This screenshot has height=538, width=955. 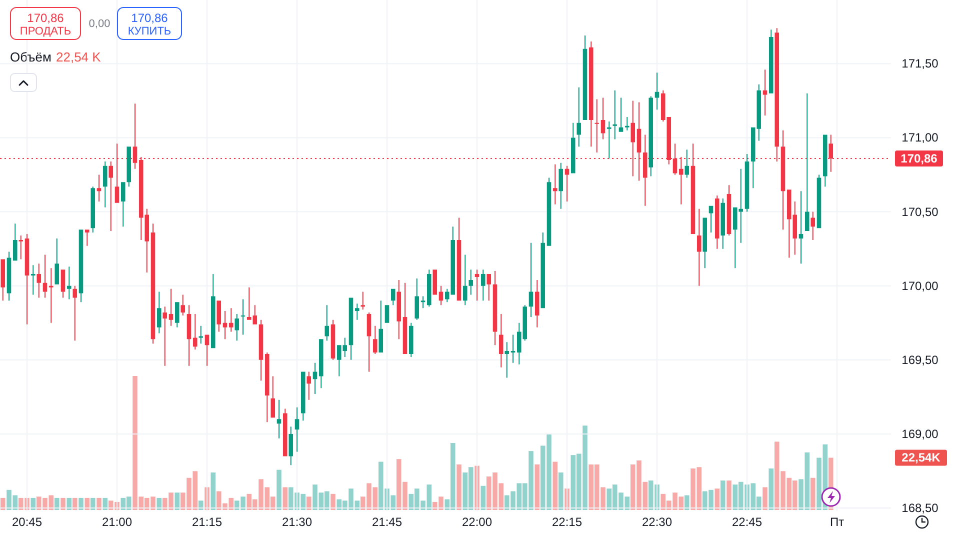 What do you see at coordinates (99, 24) in the screenshot?
I see `annotation: 0,00` at bounding box center [99, 24].